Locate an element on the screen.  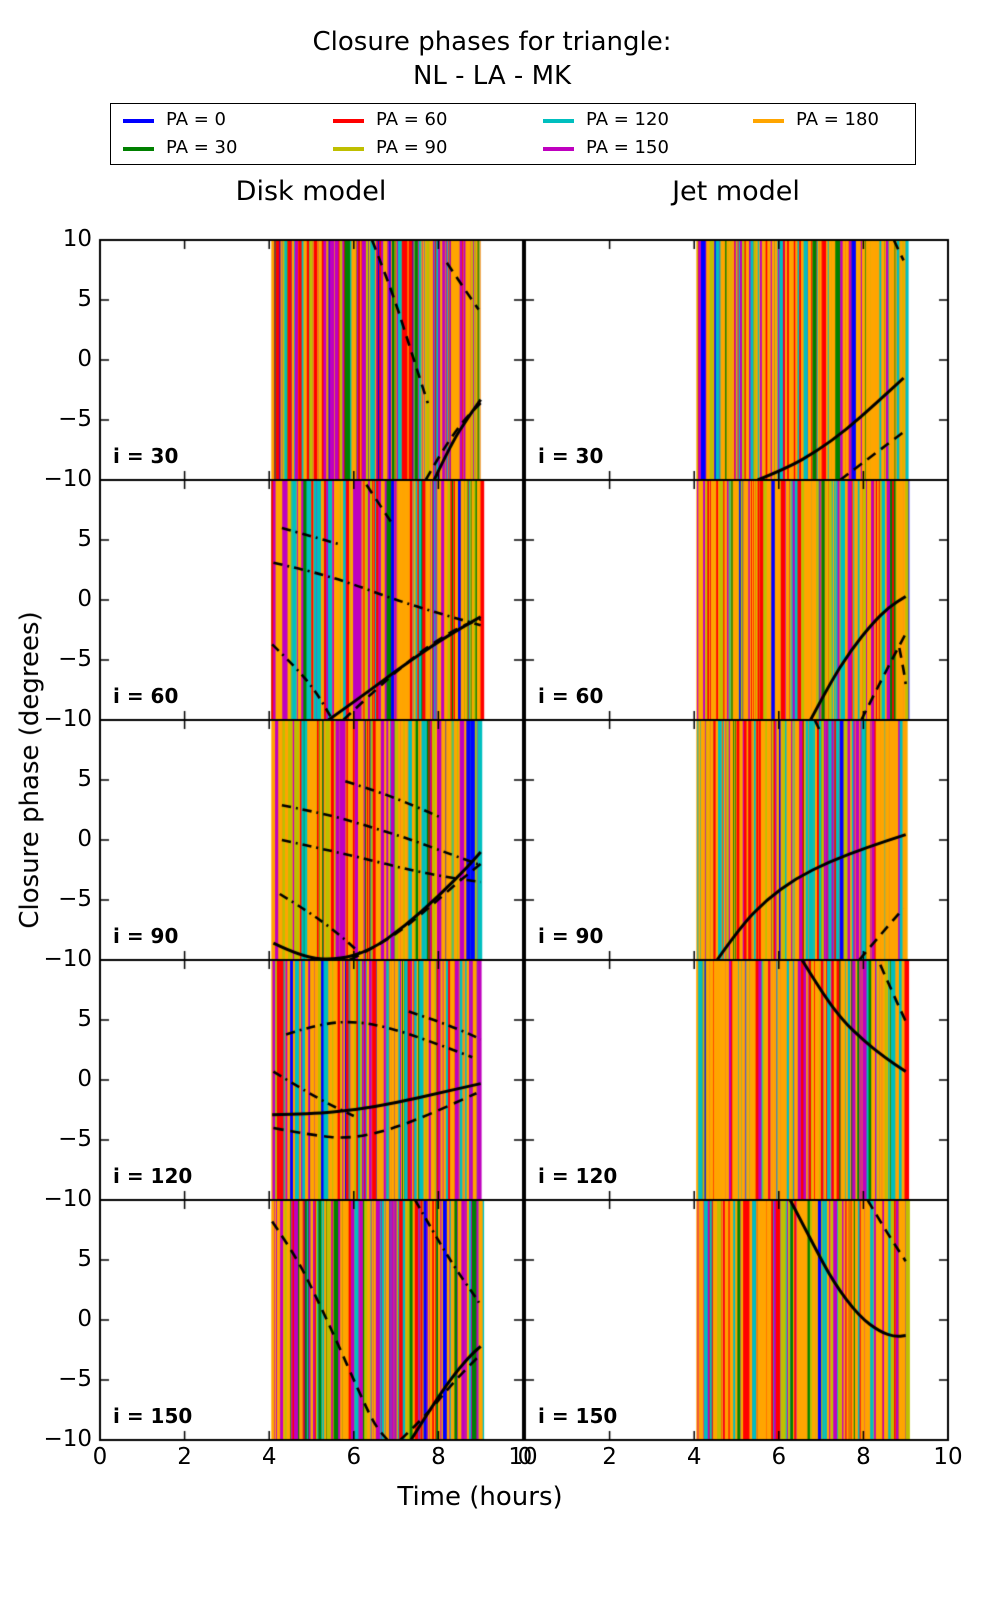
x-axis-label: Time (hours) is located at coordinates (480, 1497).